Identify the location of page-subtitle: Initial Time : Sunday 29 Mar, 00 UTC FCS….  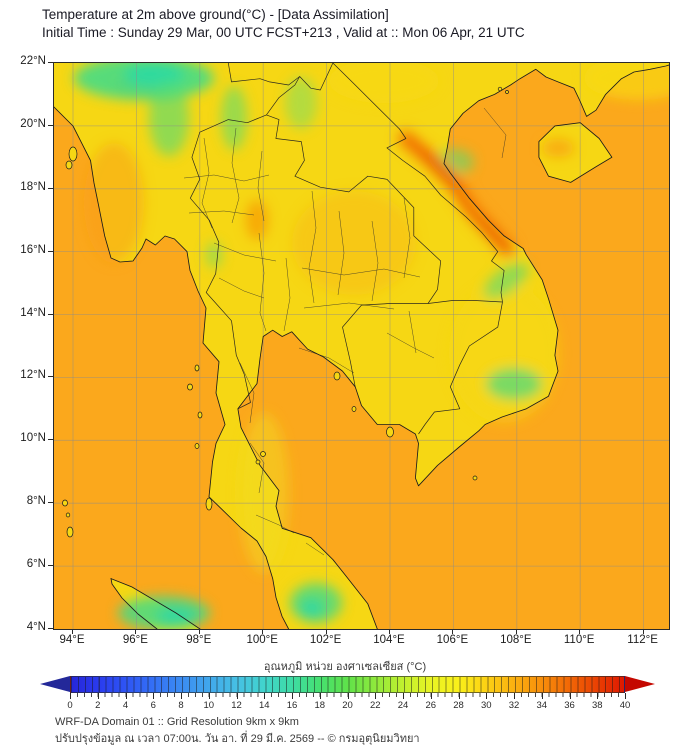
(283, 32).